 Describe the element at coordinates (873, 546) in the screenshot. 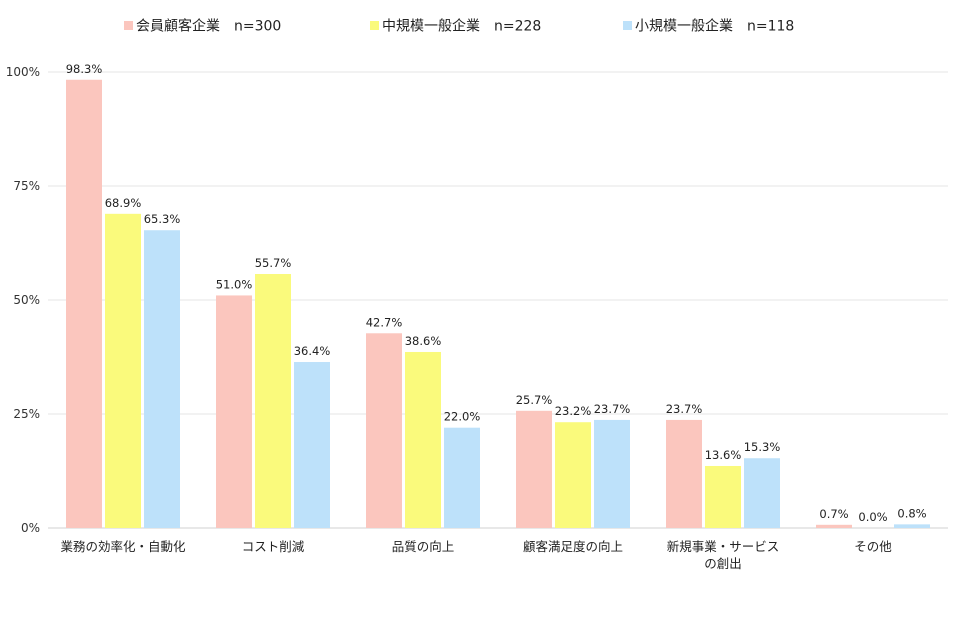

I see `x-tick-label: その他` at that location.